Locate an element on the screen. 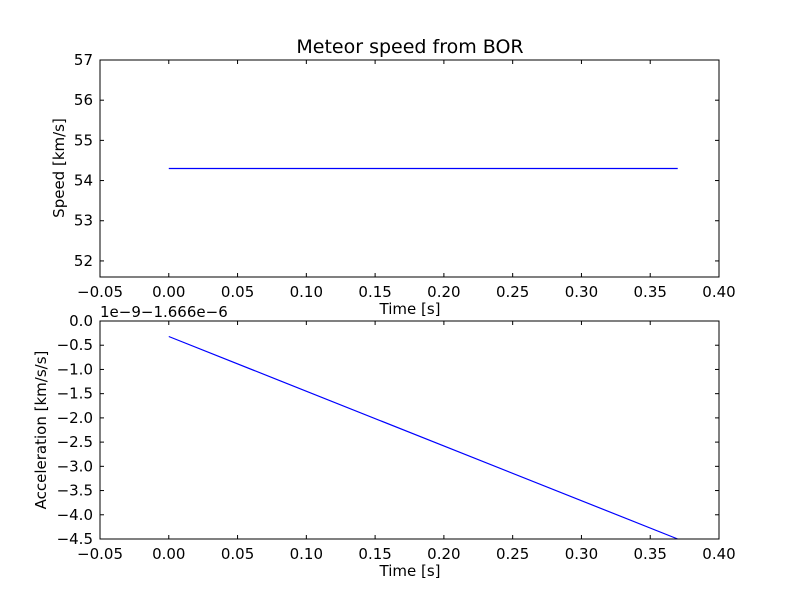 This screenshot has height=600, width=800. speed-x-tick-label: 0.30 is located at coordinates (581, 292).